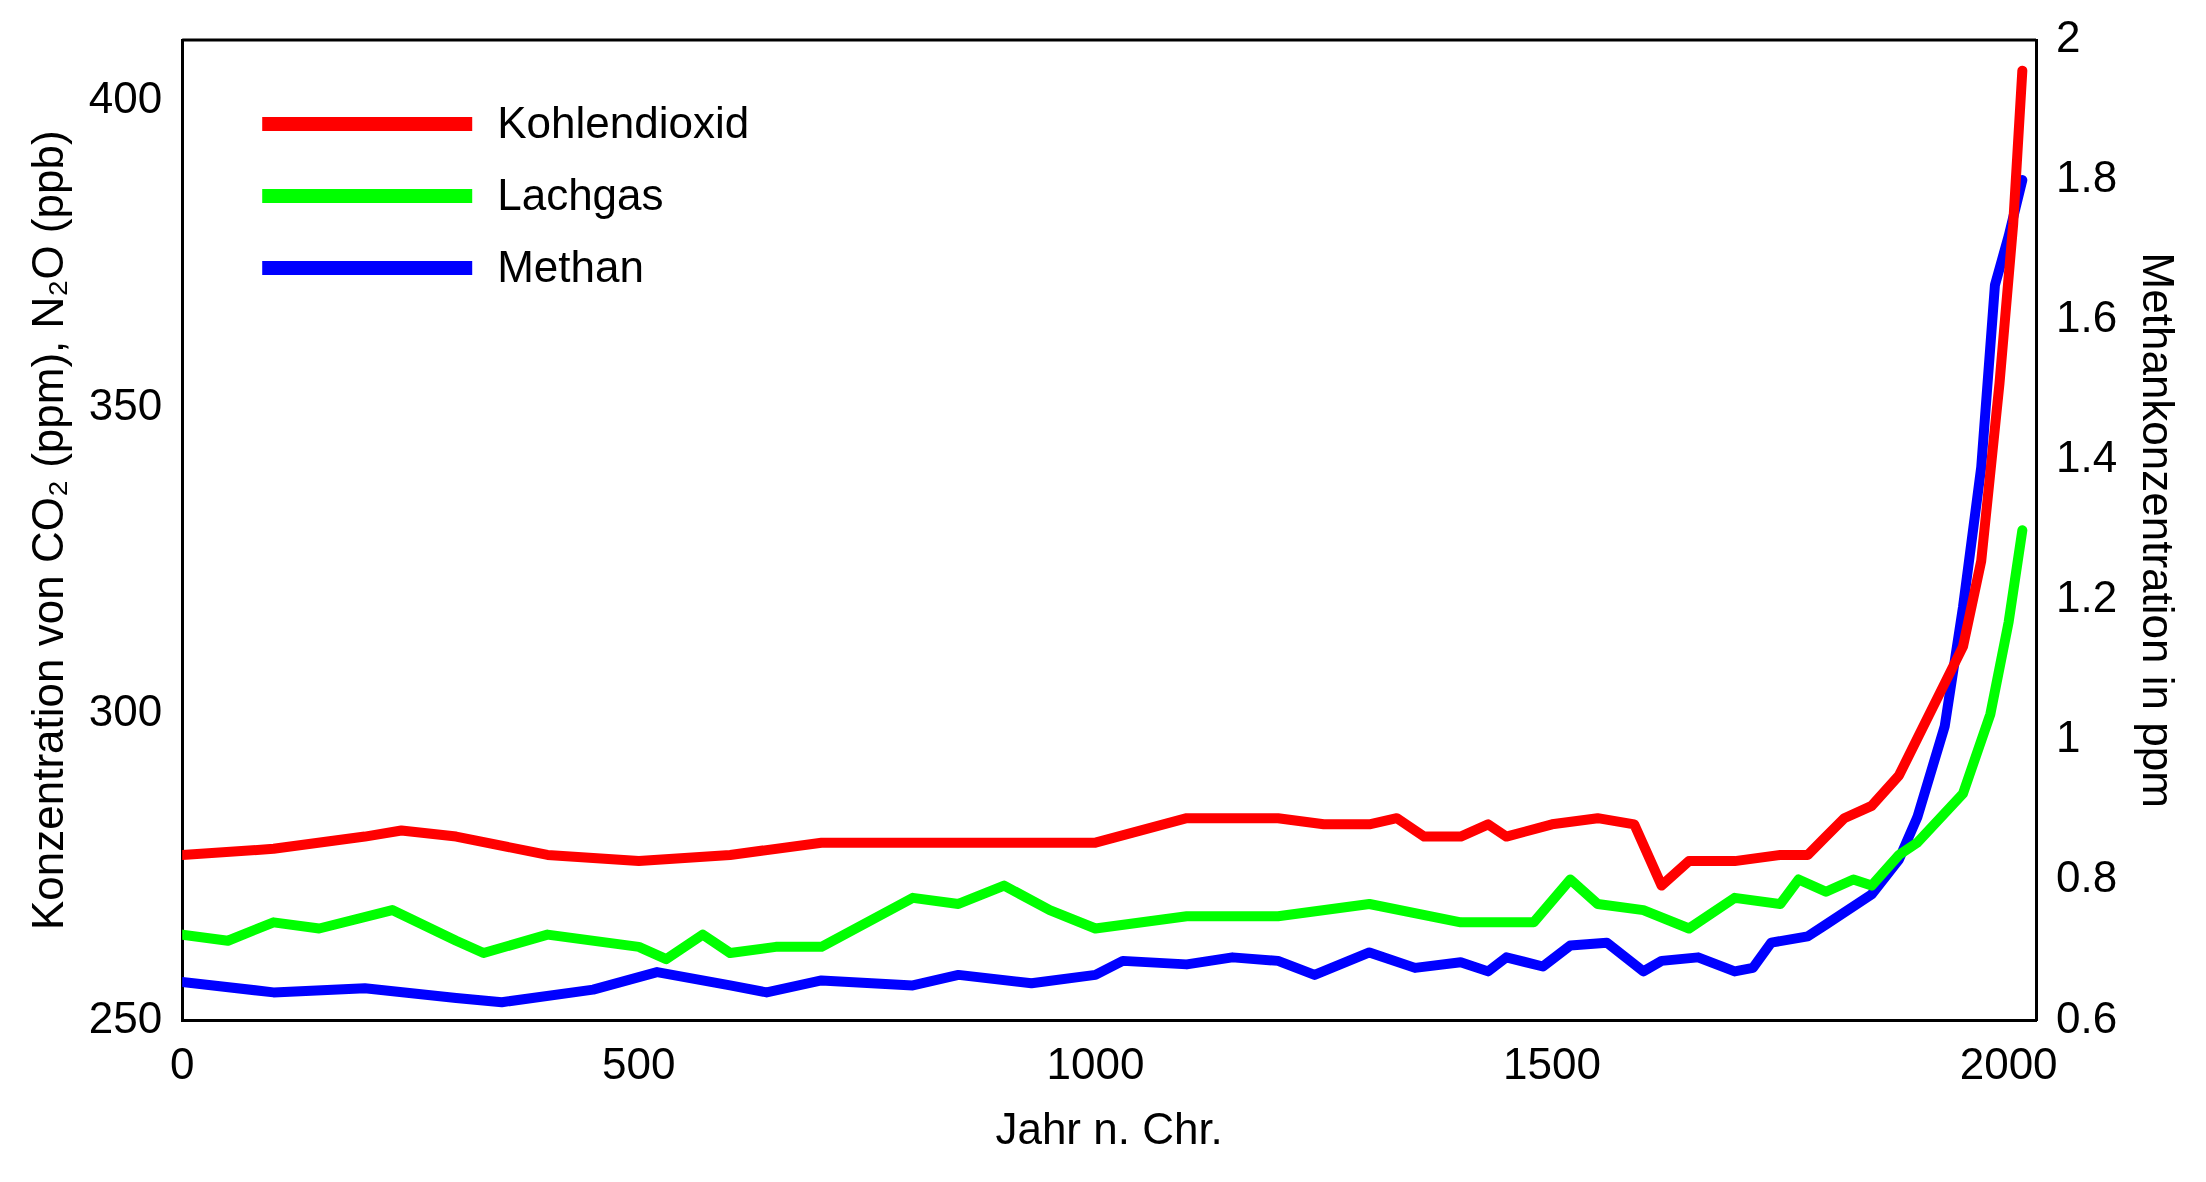  I want to click on y2-tick-label: 1.8, so click(2087, 177).